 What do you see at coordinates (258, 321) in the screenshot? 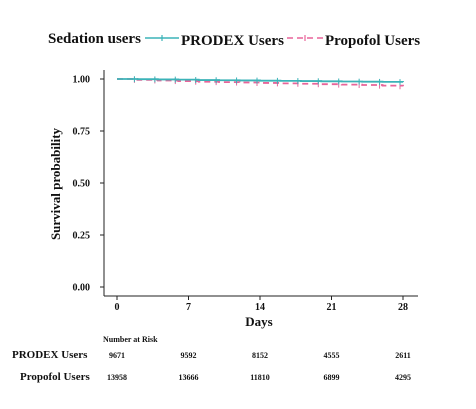
I see `x-axis-title: Days` at bounding box center [258, 321].